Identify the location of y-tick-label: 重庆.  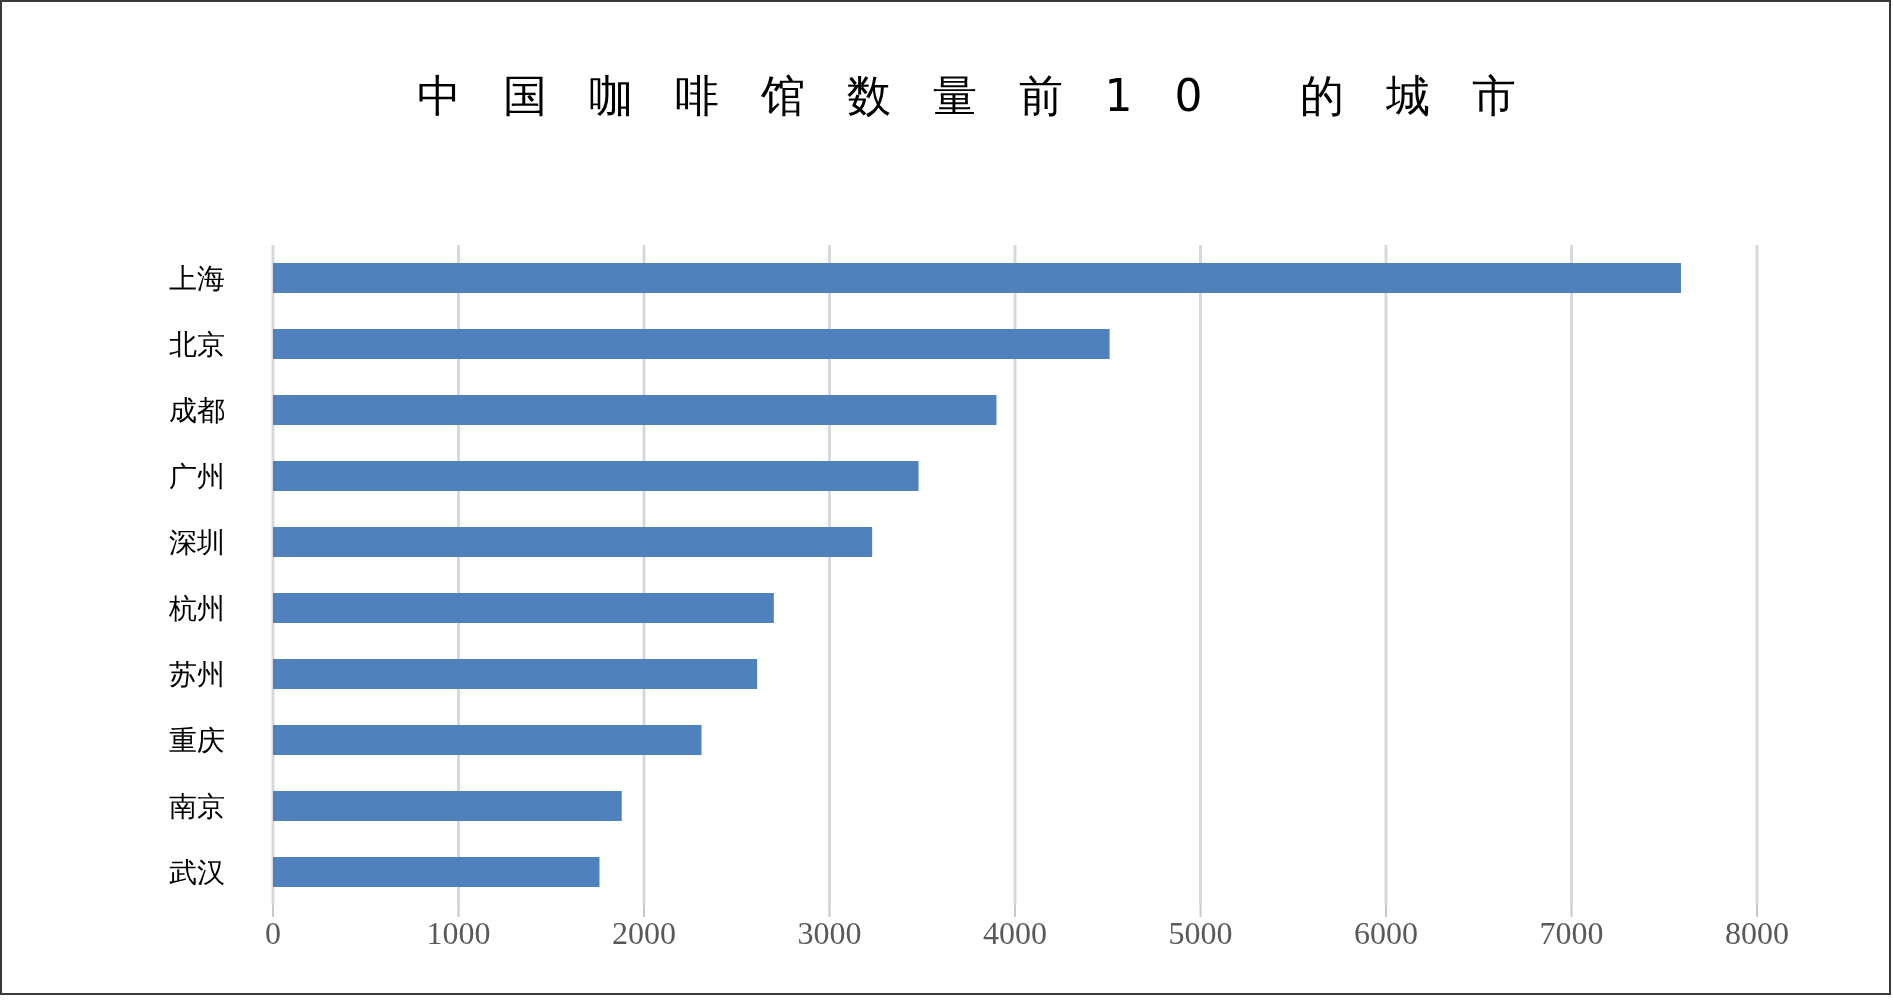
(197, 740).